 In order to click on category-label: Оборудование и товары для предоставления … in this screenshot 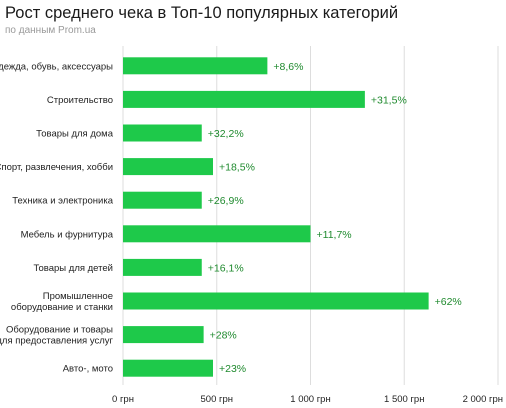, I will do `click(57, 336)`.